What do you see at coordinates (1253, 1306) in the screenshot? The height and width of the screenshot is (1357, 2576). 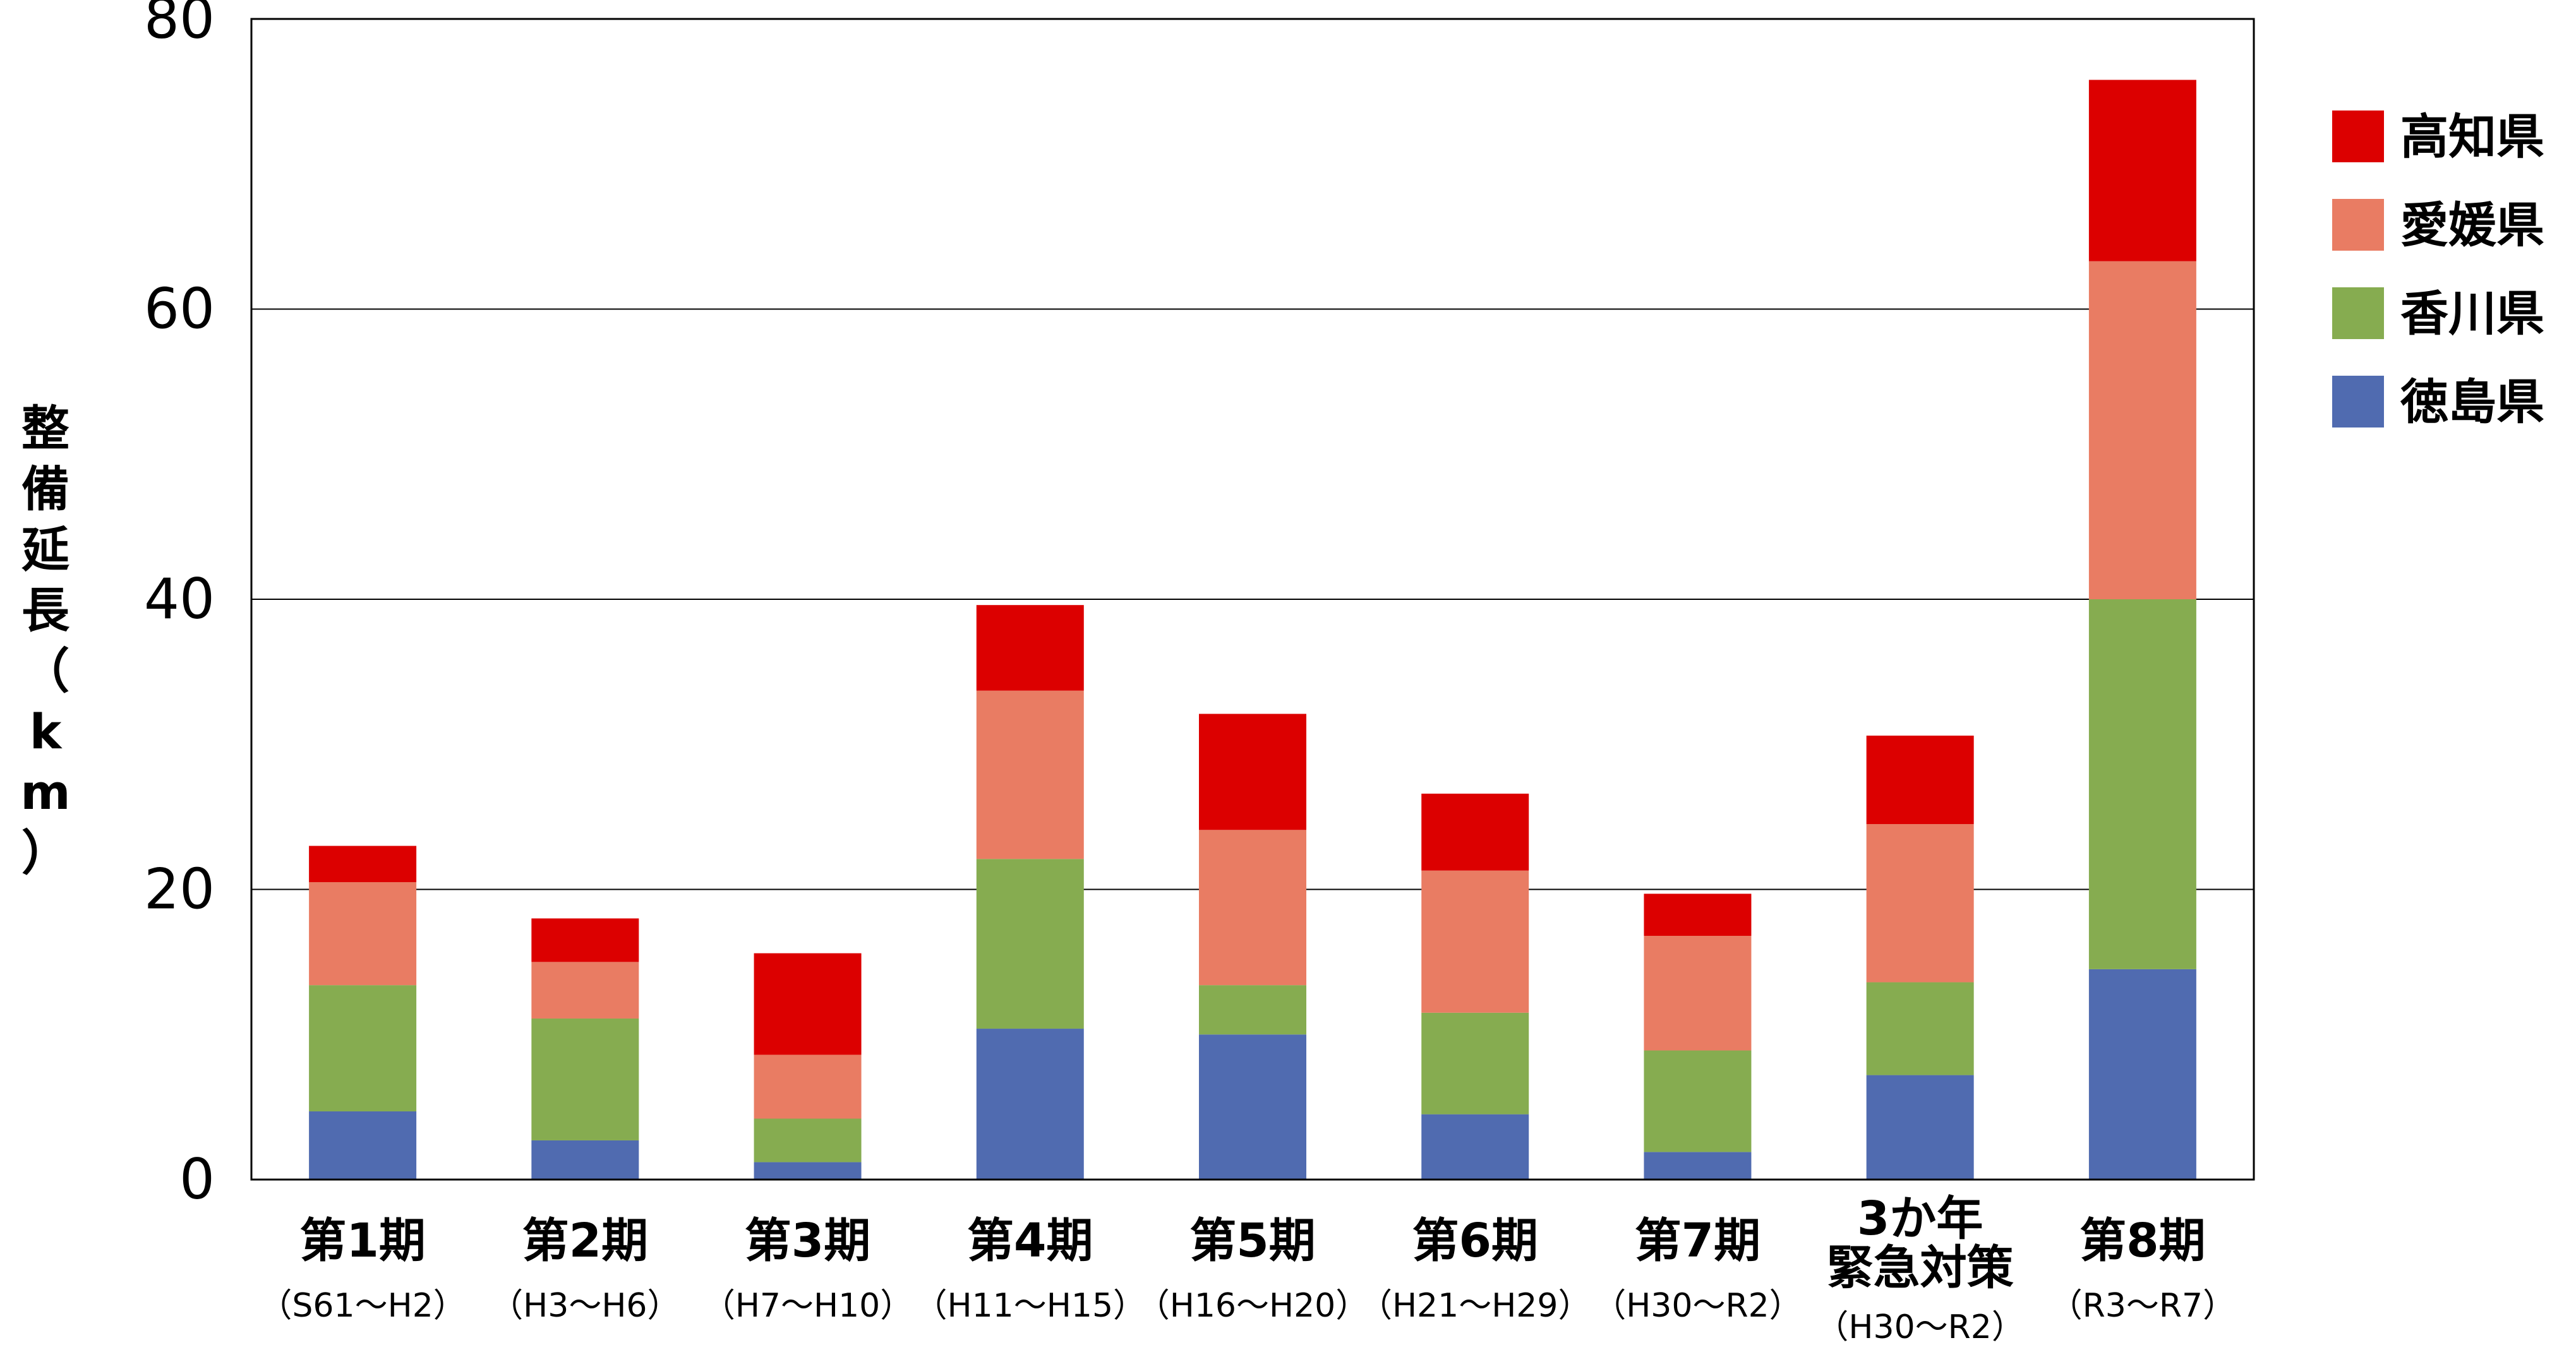 I see `x-category-period: （H16～H20）` at bounding box center [1253, 1306].